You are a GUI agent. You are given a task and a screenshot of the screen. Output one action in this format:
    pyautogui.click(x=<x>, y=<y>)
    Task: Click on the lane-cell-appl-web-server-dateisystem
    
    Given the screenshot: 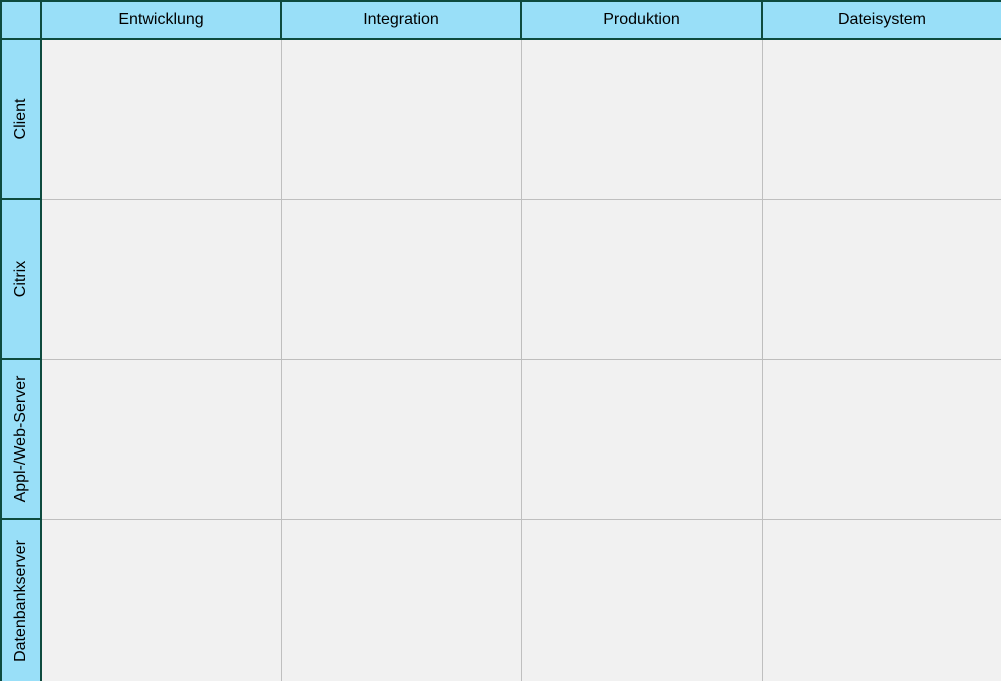 What is the action you would take?
    pyautogui.click(x=881, y=439)
    